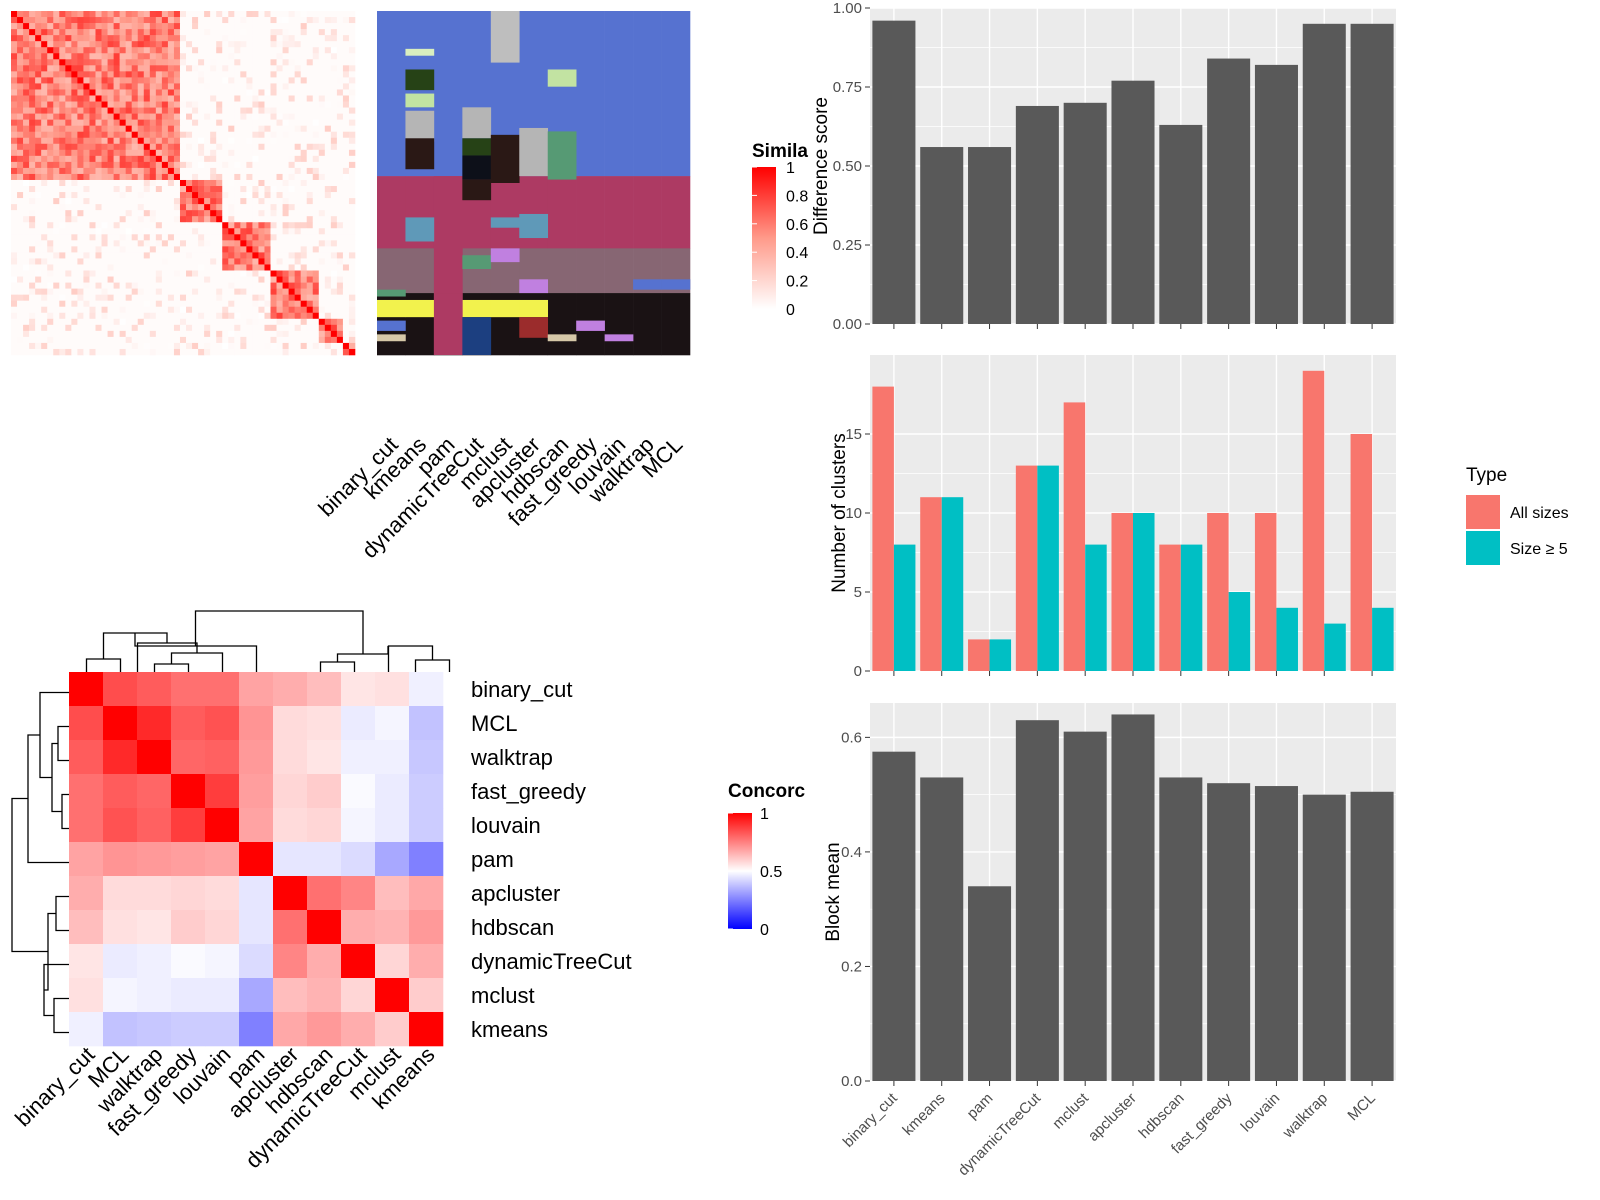 The height and width of the screenshot is (1200, 1600). What do you see at coordinates (290, 689) in the screenshot?
I see `concordance-cell` at bounding box center [290, 689].